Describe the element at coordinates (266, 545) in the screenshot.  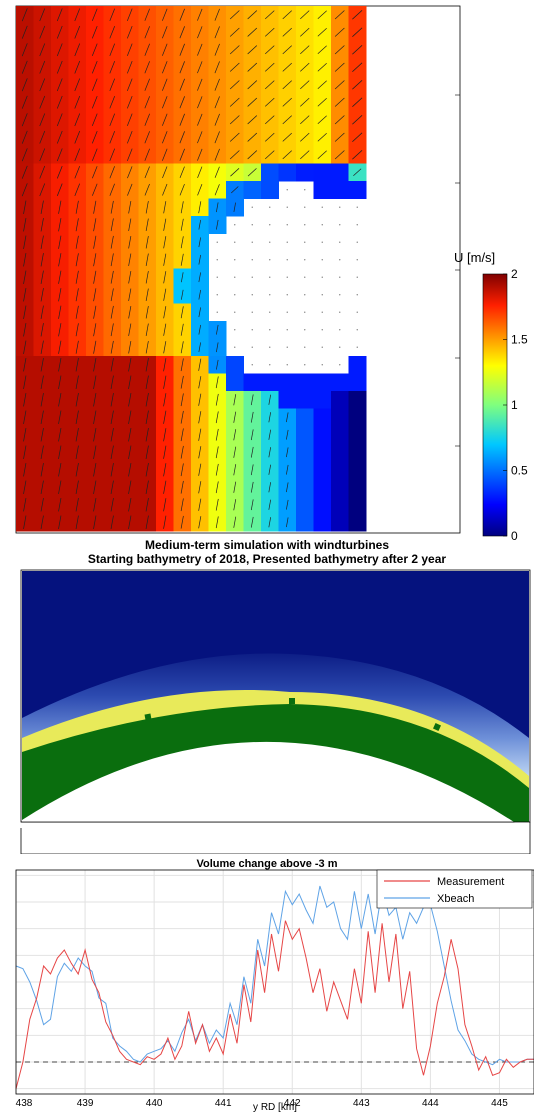
I see `bathymetry-title-line1: Medium-term simulation with windturbines` at that location.